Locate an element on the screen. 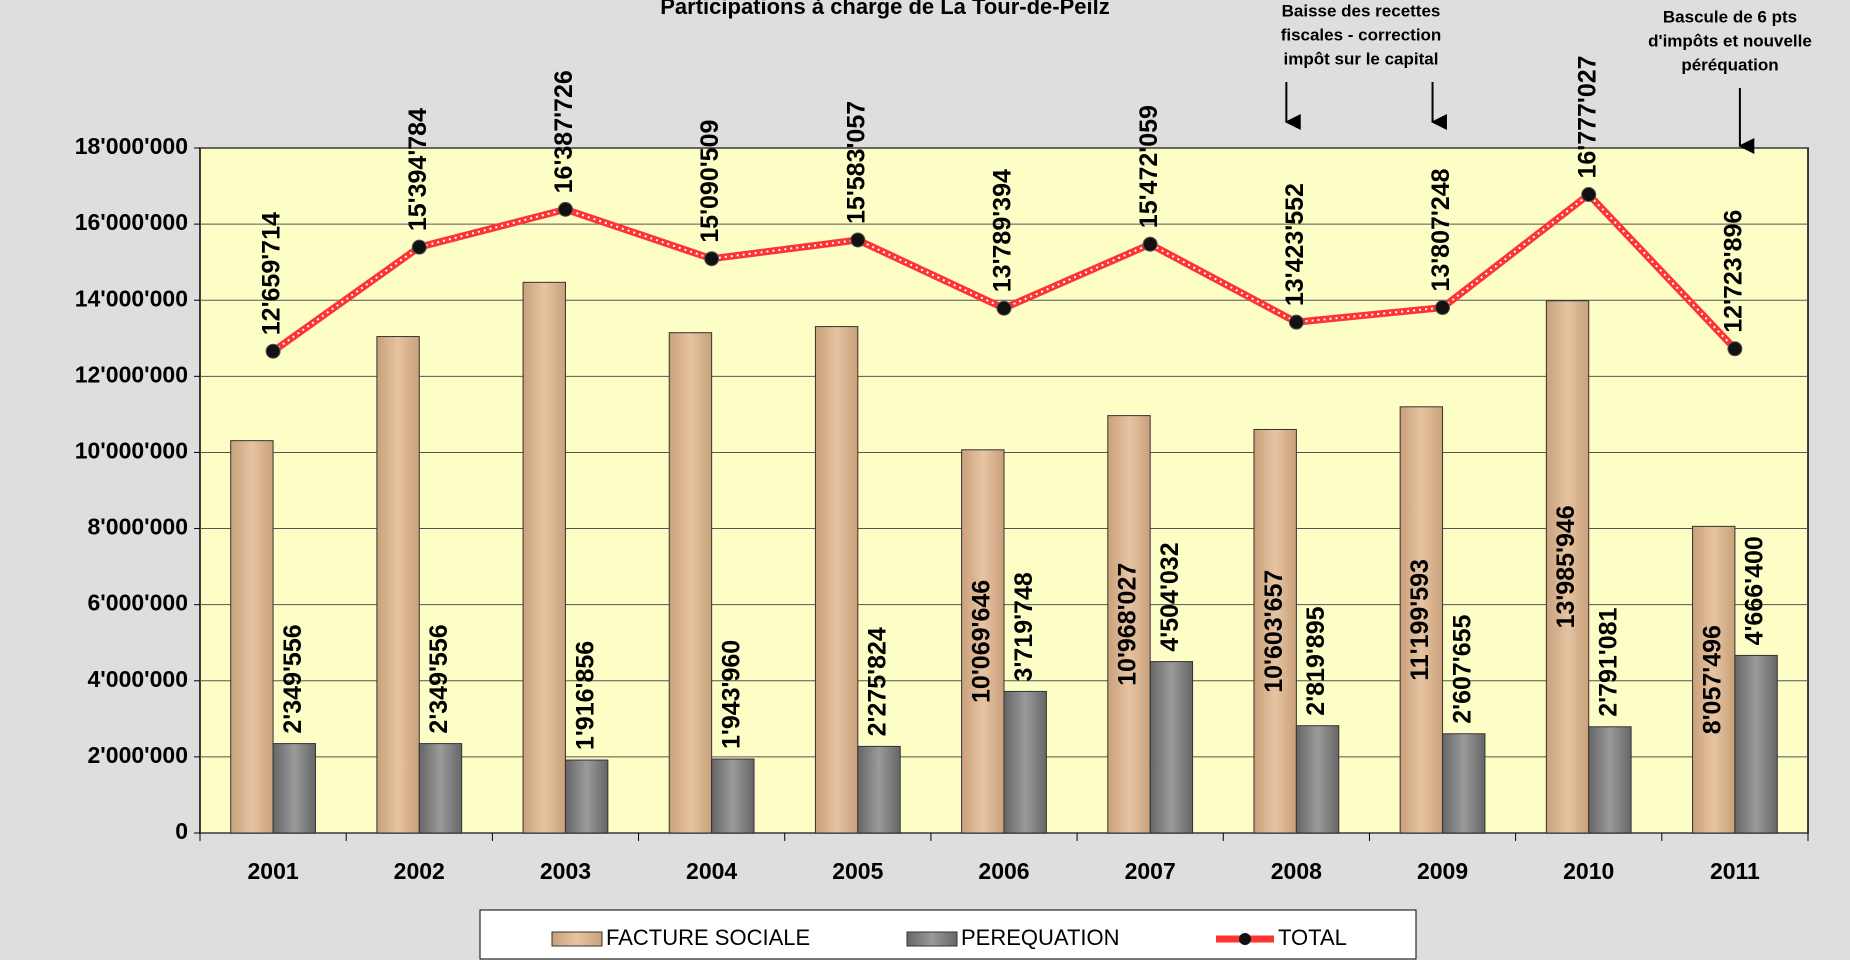  x-tick-label: 2002 is located at coordinates (419, 871).